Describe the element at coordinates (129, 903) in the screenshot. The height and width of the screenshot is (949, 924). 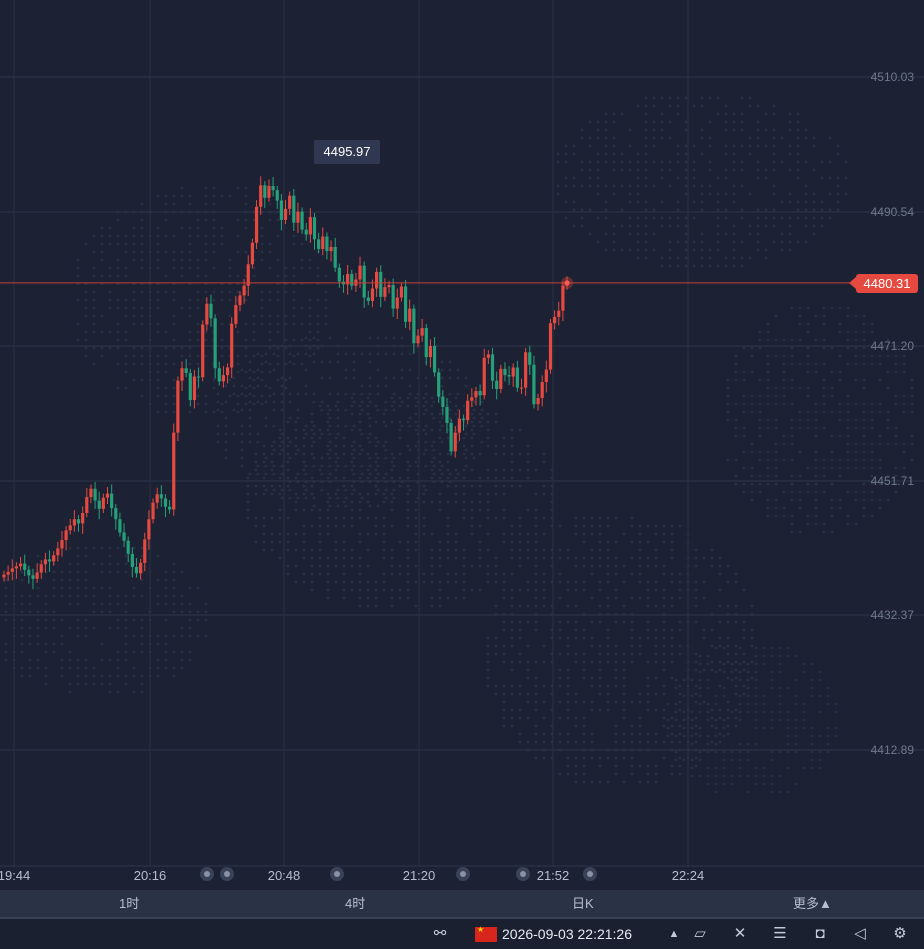
I see `period-1h-button: 1时` at that location.